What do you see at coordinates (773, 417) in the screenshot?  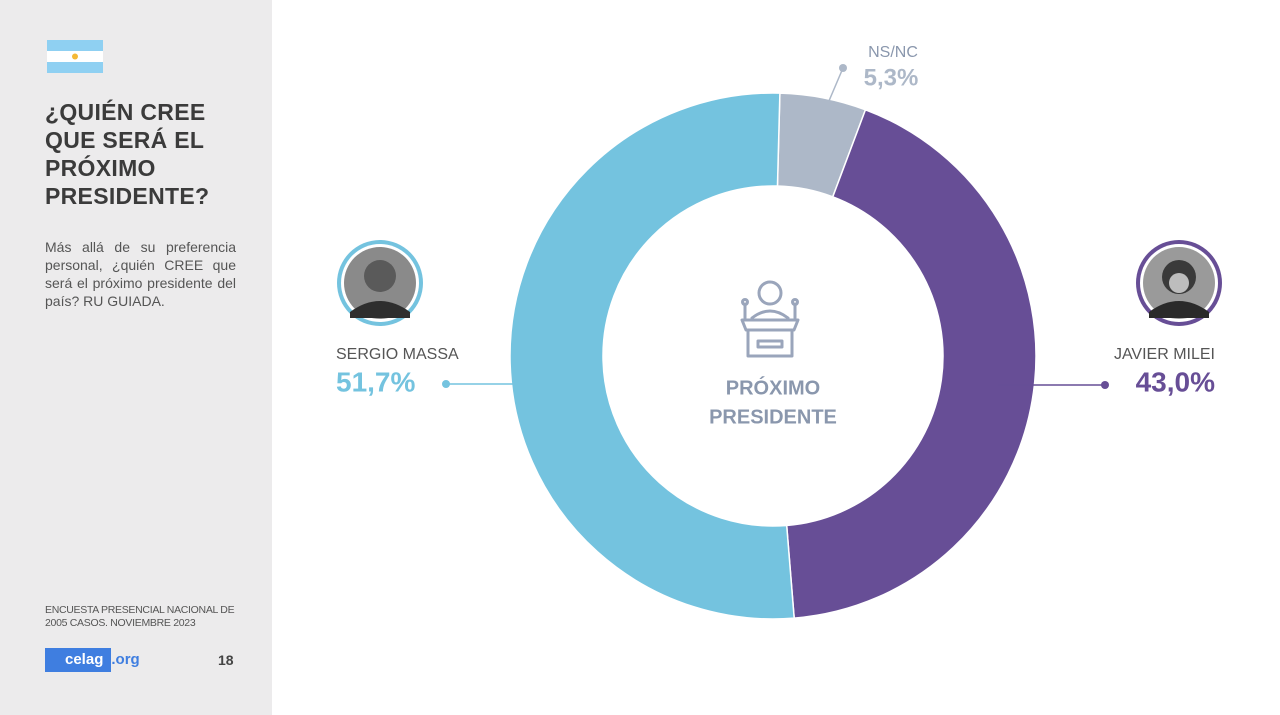 I see `center-label: PRESIDENTE` at bounding box center [773, 417].